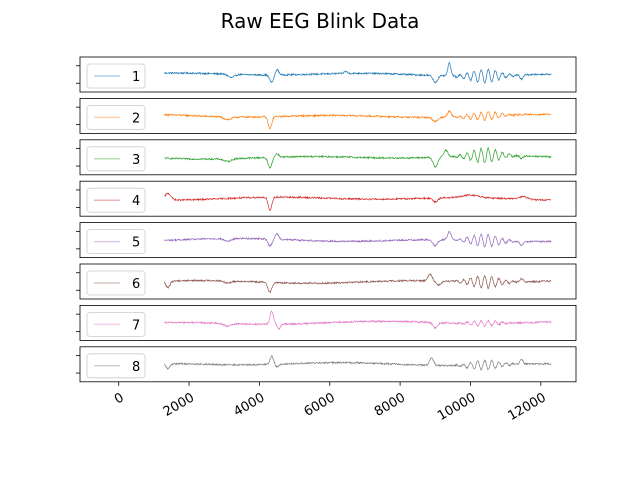 Image resolution: width=640 pixels, height=480 pixels. What do you see at coordinates (320, 405) in the screenshot?
I see `x-tick-label: 6000` at bounding box center [320, 405].